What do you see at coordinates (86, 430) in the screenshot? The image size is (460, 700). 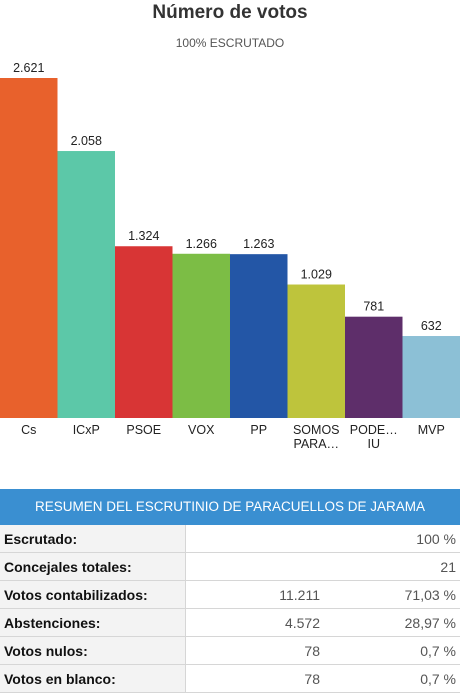 I see `category-label: ICxP` at bounding box center [86, 430].